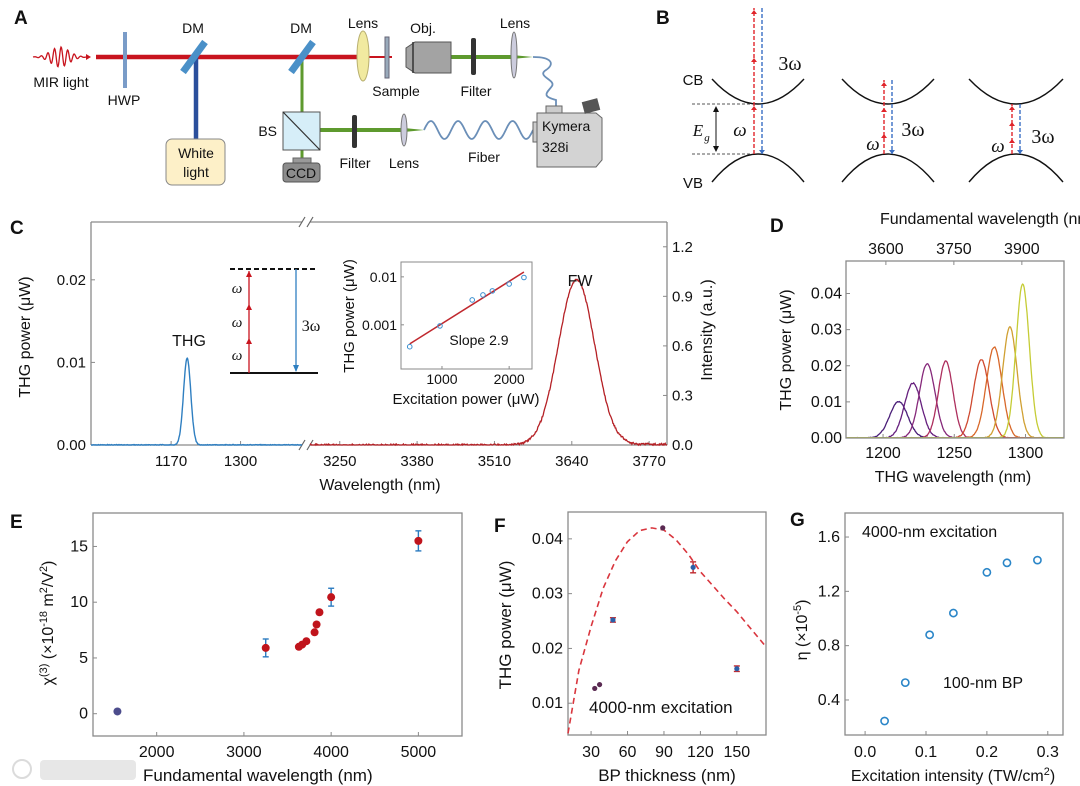  Describe the element at coordinates (71, 445) in the screenshot. I see `y-tick-label: 0.00` at that location.